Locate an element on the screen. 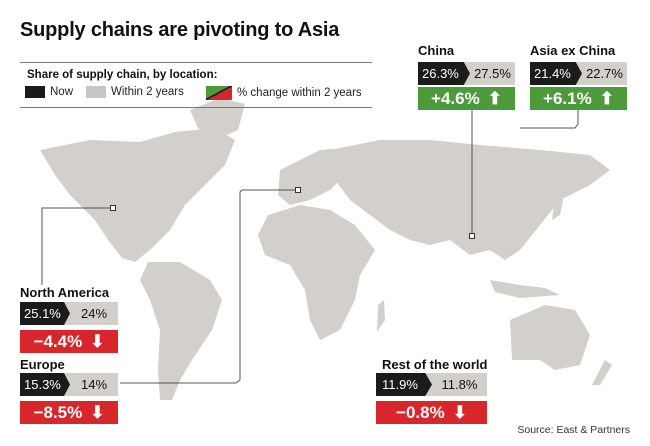 The width and height of the screenshot is (650, 446). value-within-rest-of-world: 11.8% is located at coordinates (456, 384).